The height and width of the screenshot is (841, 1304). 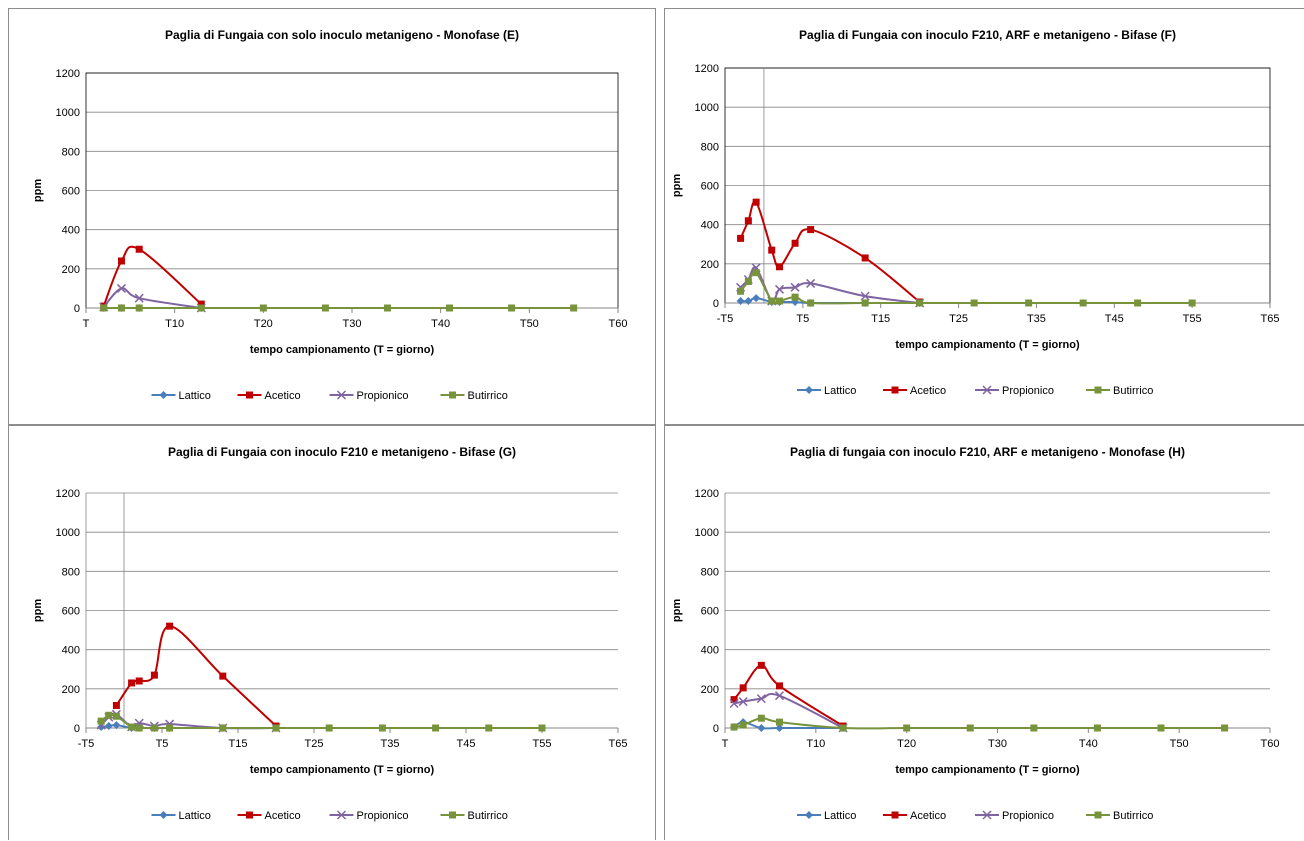 I want to click on legend-label: Butirrico, so click(x=488, y=816).